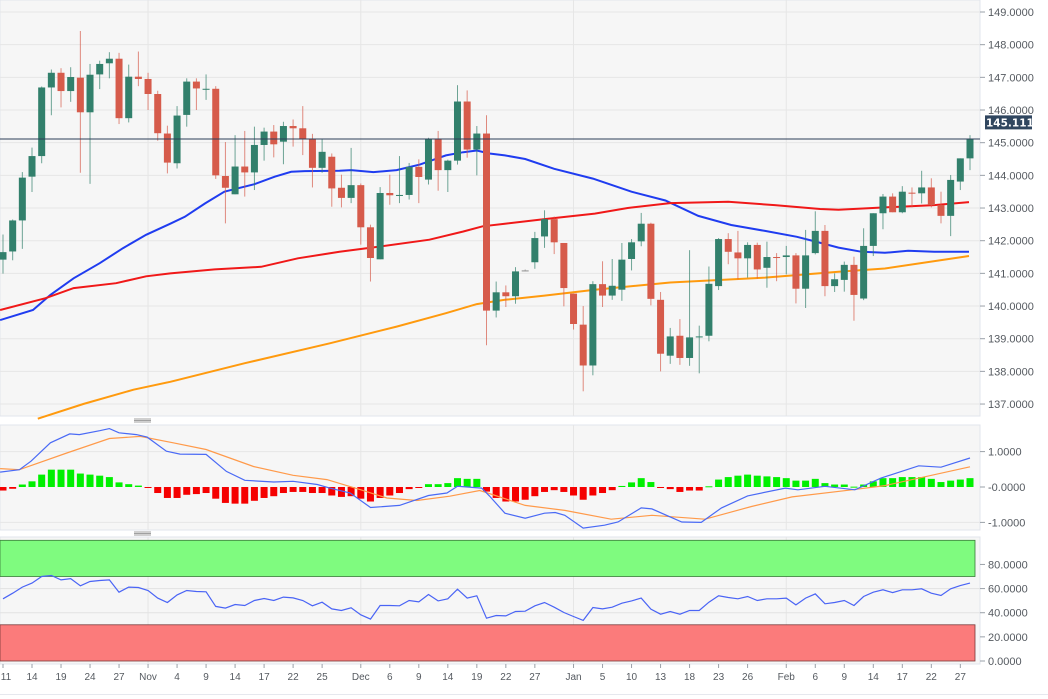 The height and width of the screenshot is (699, 1048). I want to click on panel-resize-handle, so click(142, 533).